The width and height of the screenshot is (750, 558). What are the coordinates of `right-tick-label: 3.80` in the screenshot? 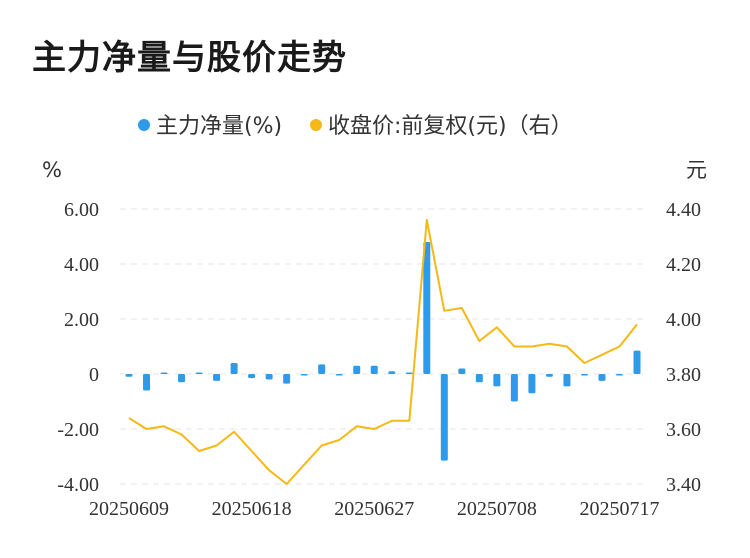 It's located at (683, 375).